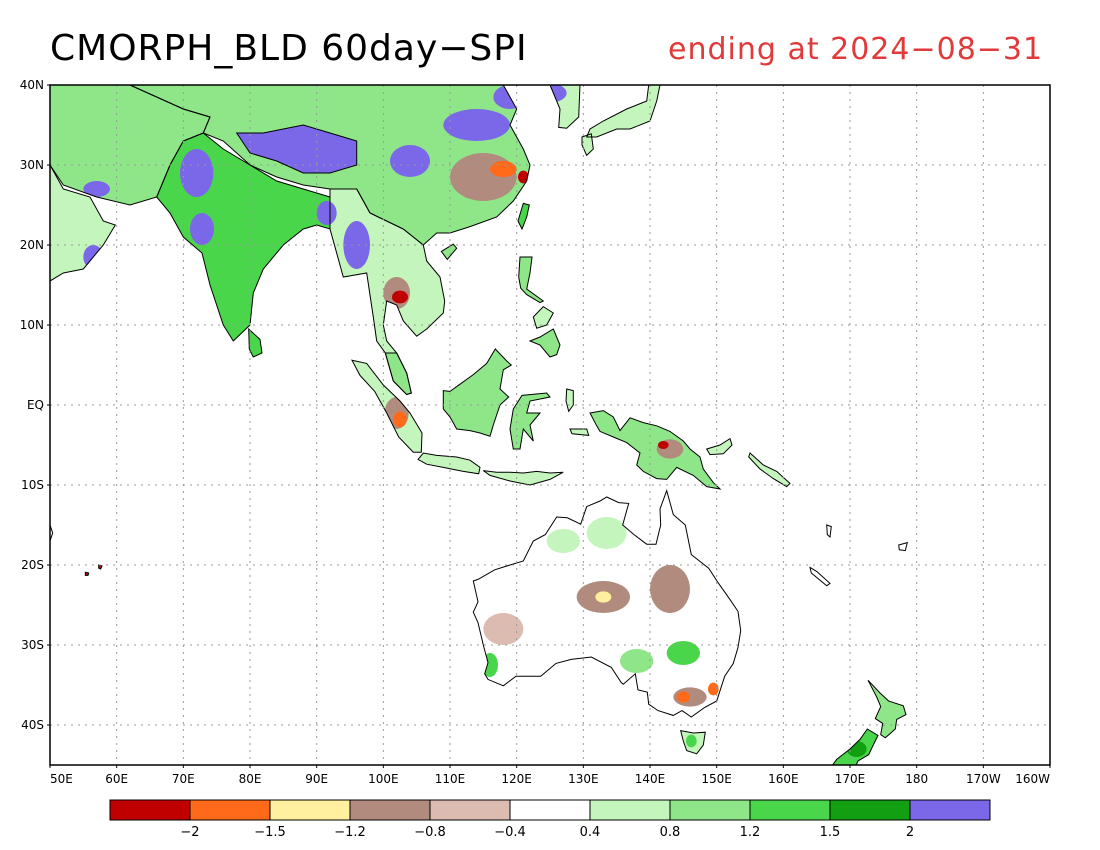  I want to click on patch-dry-east-china, so click(503, 169).